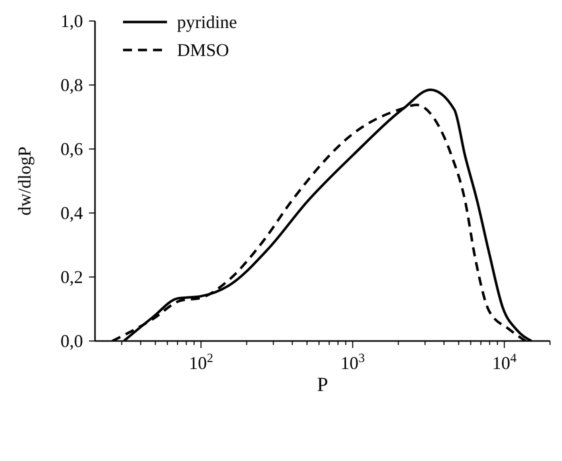  I want to click on y-tick-label: 0,4, so click(71, 213).